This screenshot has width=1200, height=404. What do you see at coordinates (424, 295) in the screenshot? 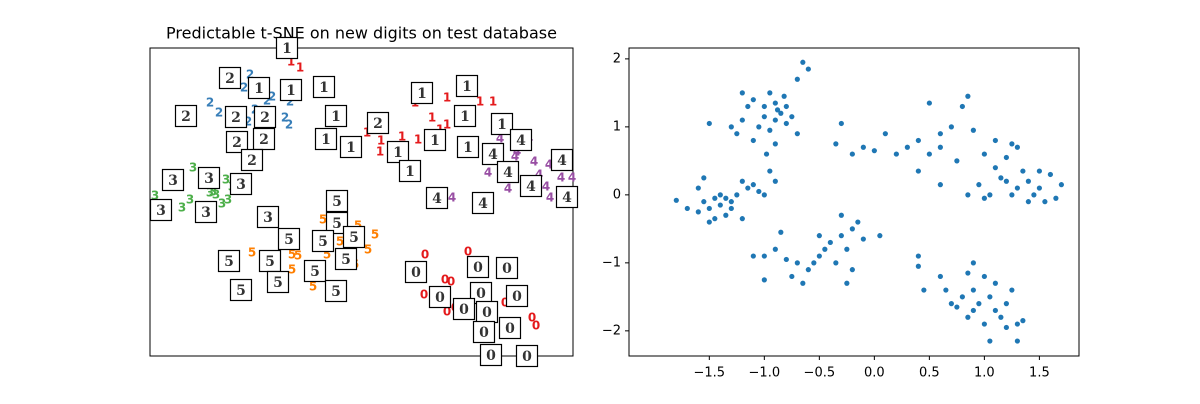
I see `digit-label: 0` at bounding box center [424, 295].